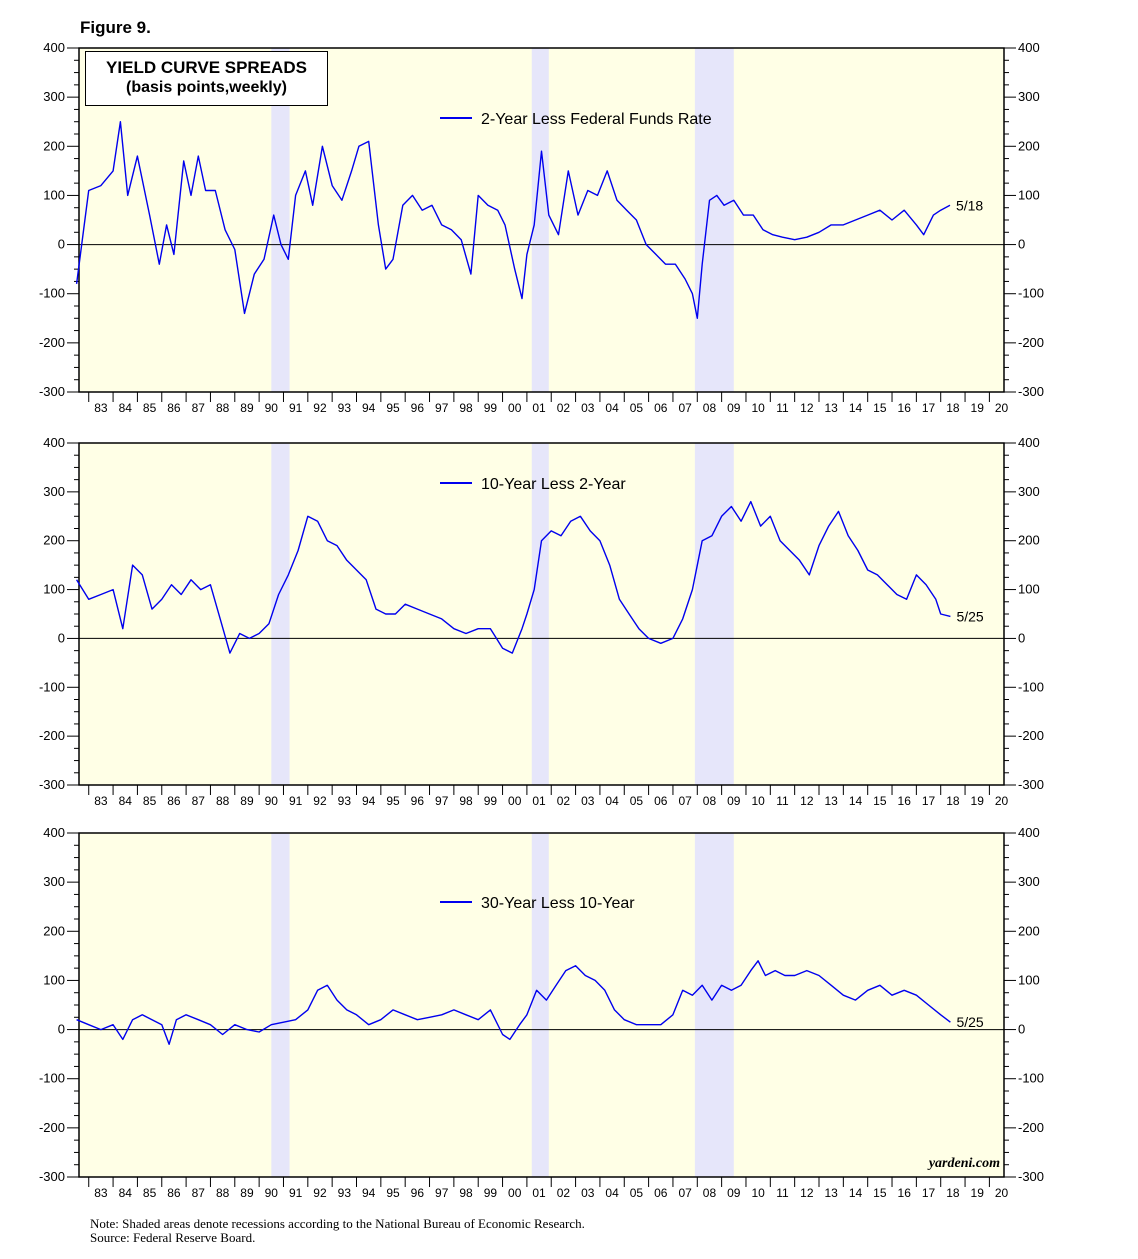  I want to click on x-tick-label: 95, so click(393, 1193).